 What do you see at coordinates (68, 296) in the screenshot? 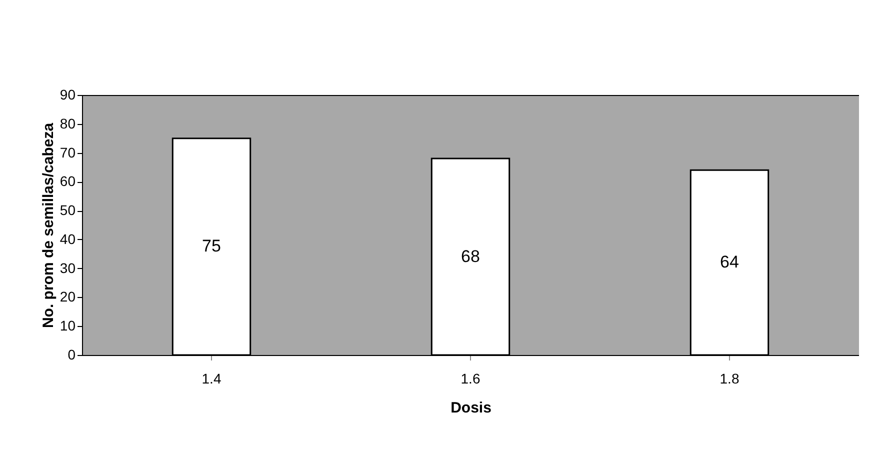
I see `y-tick-label: 20` at bounding box center [68, 296].